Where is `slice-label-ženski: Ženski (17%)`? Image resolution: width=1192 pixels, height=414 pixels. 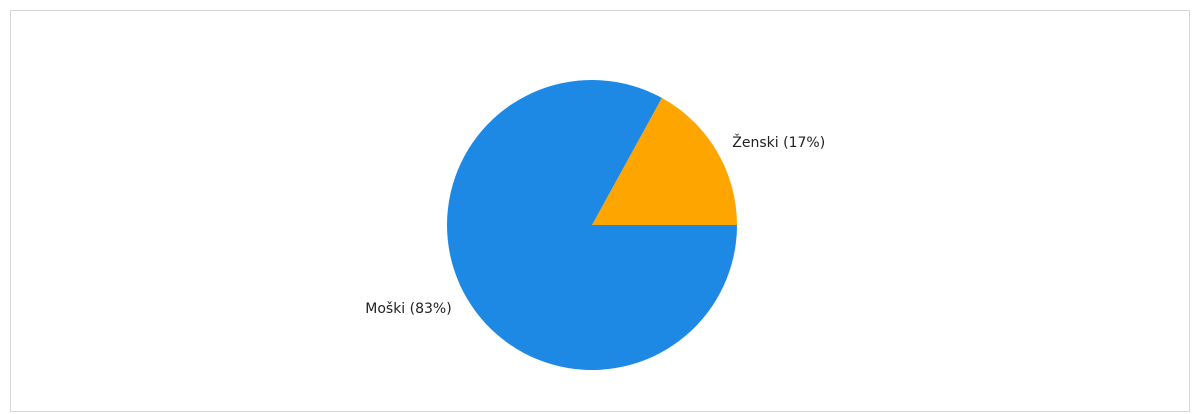
slice-label-ženski: Ženski (17%) is located at coordinates (778, 142).